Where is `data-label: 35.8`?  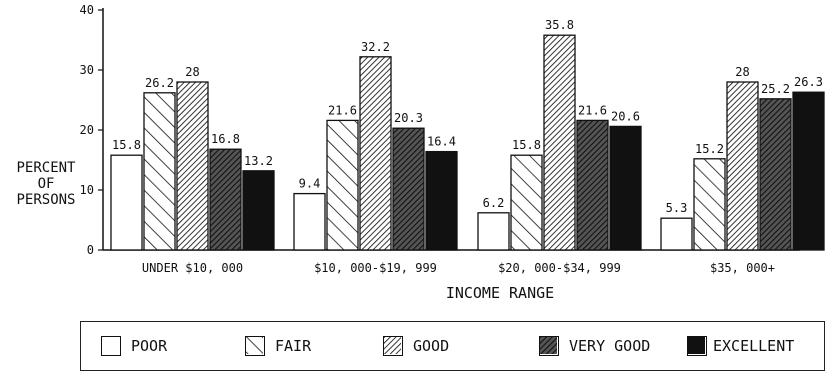
data-label: 35.8 is located at coordinates (559, 25).